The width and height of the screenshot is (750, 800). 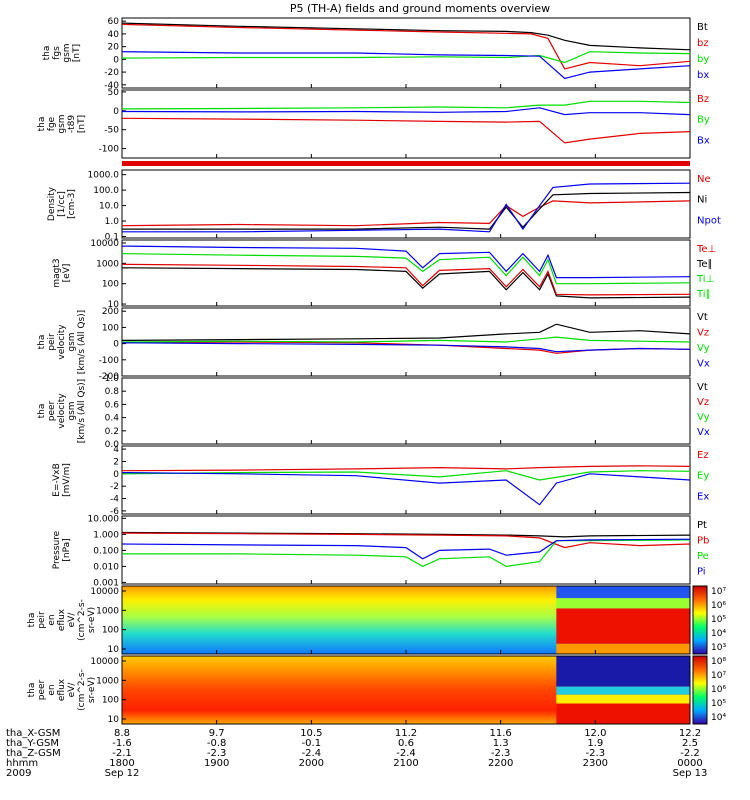 I want to click on colorbar, so click(x=700, y=620).